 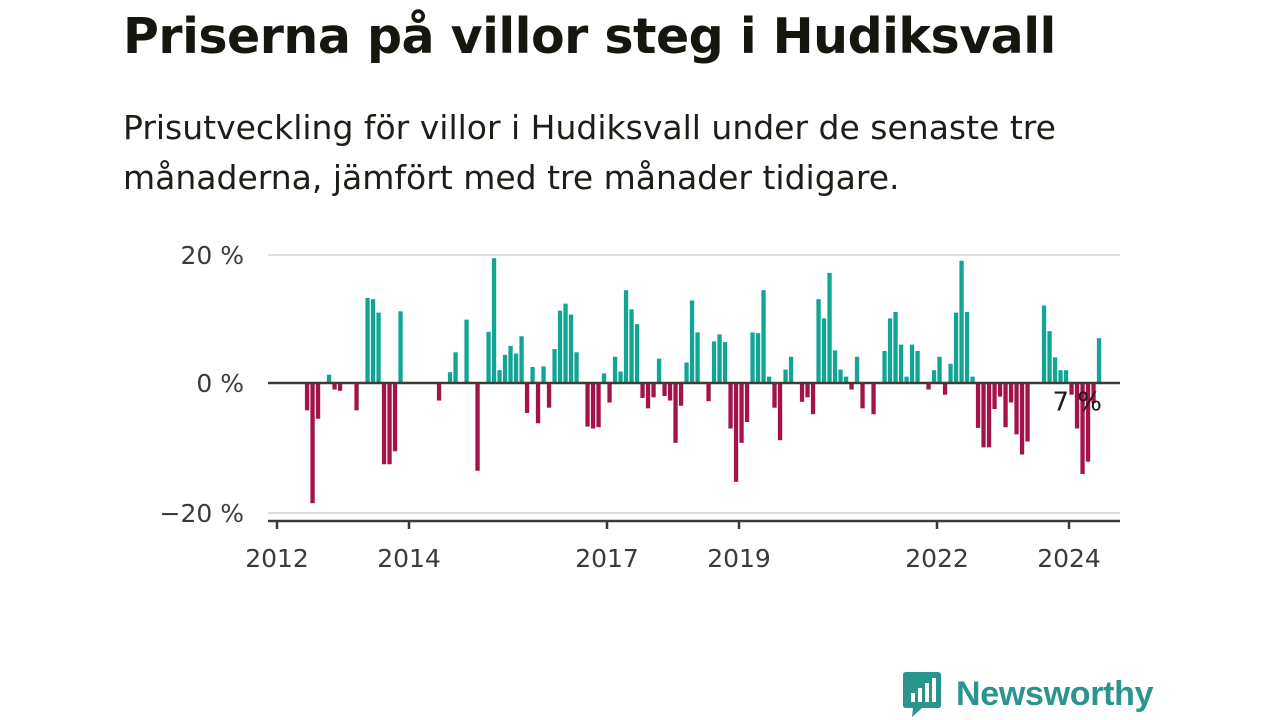 What do you see at coordinates (1069, 558) in the screenshot?
I see `x-tick-label: 2024` at bounding box center [1069, 558].